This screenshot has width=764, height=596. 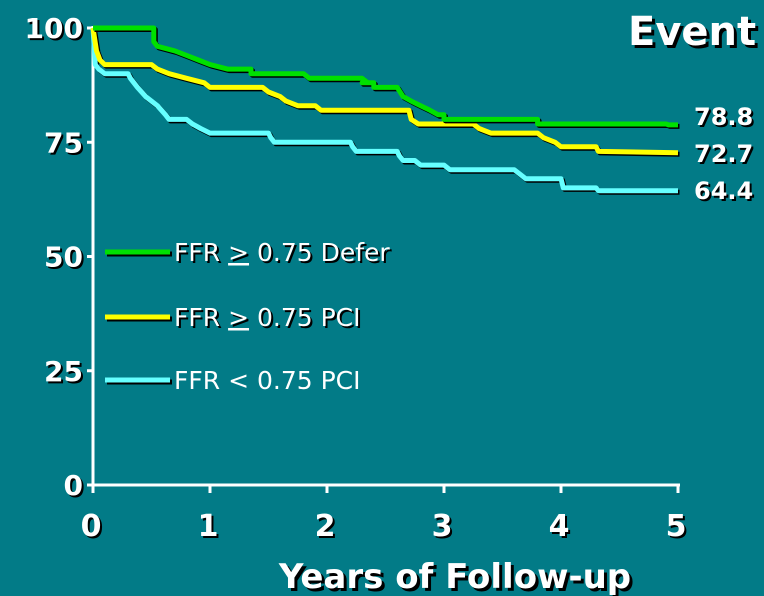 I want to click on x-tick-label-shadow: 5, so click(x=678, y=528).